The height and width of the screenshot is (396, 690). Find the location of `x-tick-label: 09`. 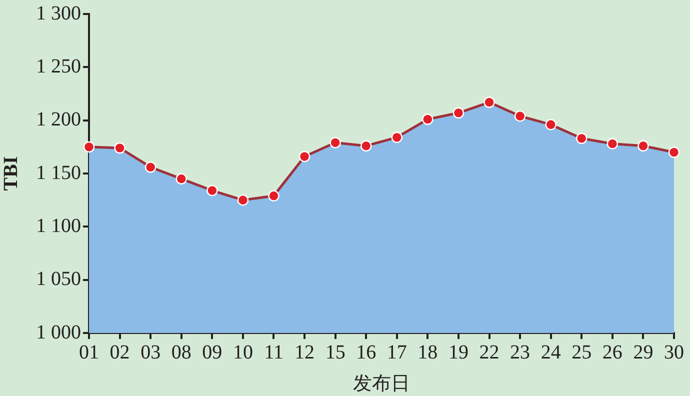

x-tick-label: 09 is located at coordinates (212, 352).